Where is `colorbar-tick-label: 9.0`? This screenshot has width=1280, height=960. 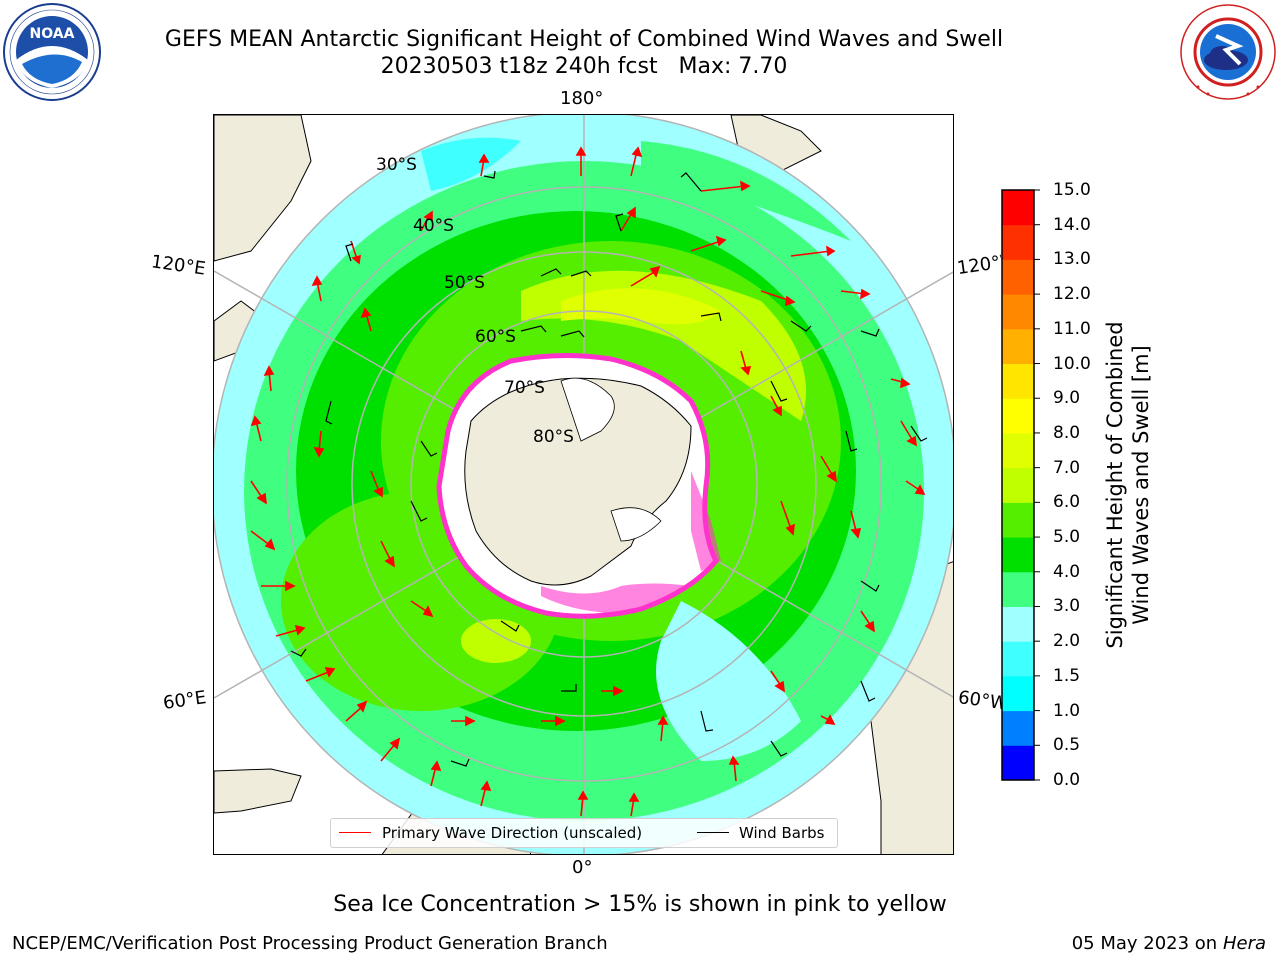 colorbar-tick-label: 9.0 is located at coordinates (1067, 398).